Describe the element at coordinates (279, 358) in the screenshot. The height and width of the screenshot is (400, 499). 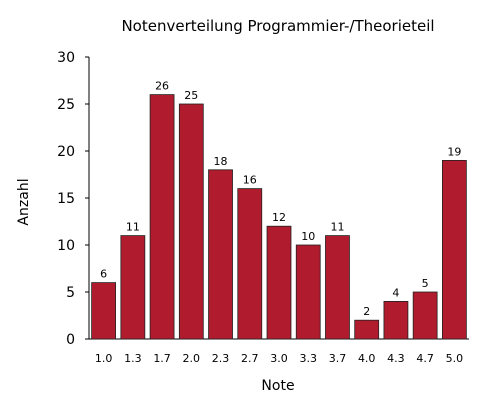
I see `x-tick-label: 3.0` at that location.